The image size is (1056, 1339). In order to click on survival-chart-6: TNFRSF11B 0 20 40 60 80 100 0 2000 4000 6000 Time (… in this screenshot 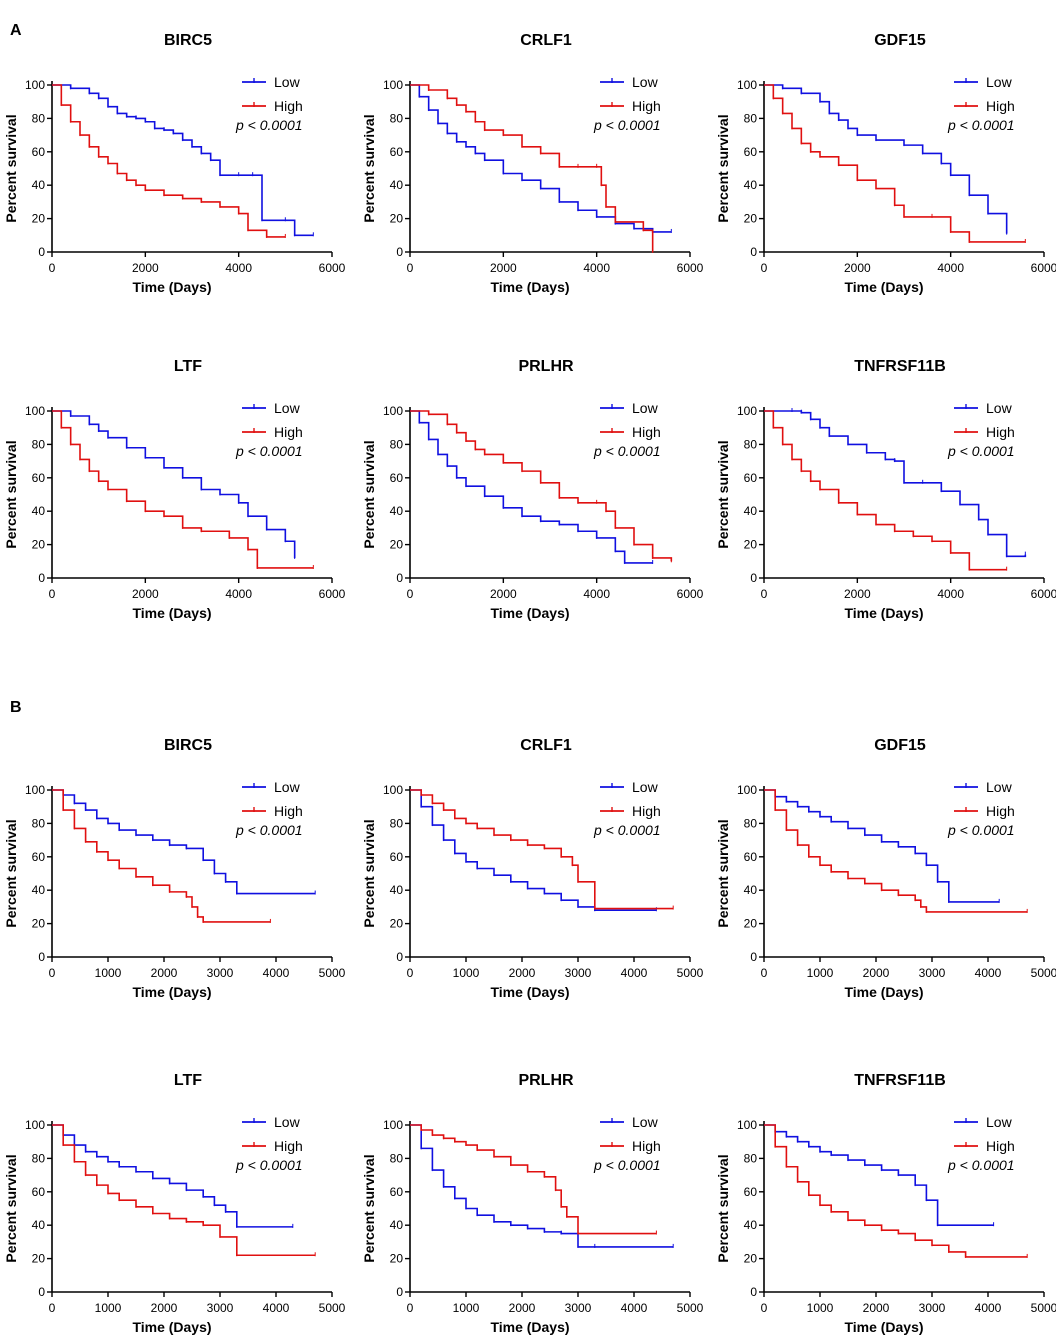, I will do `click(885, 489)`.